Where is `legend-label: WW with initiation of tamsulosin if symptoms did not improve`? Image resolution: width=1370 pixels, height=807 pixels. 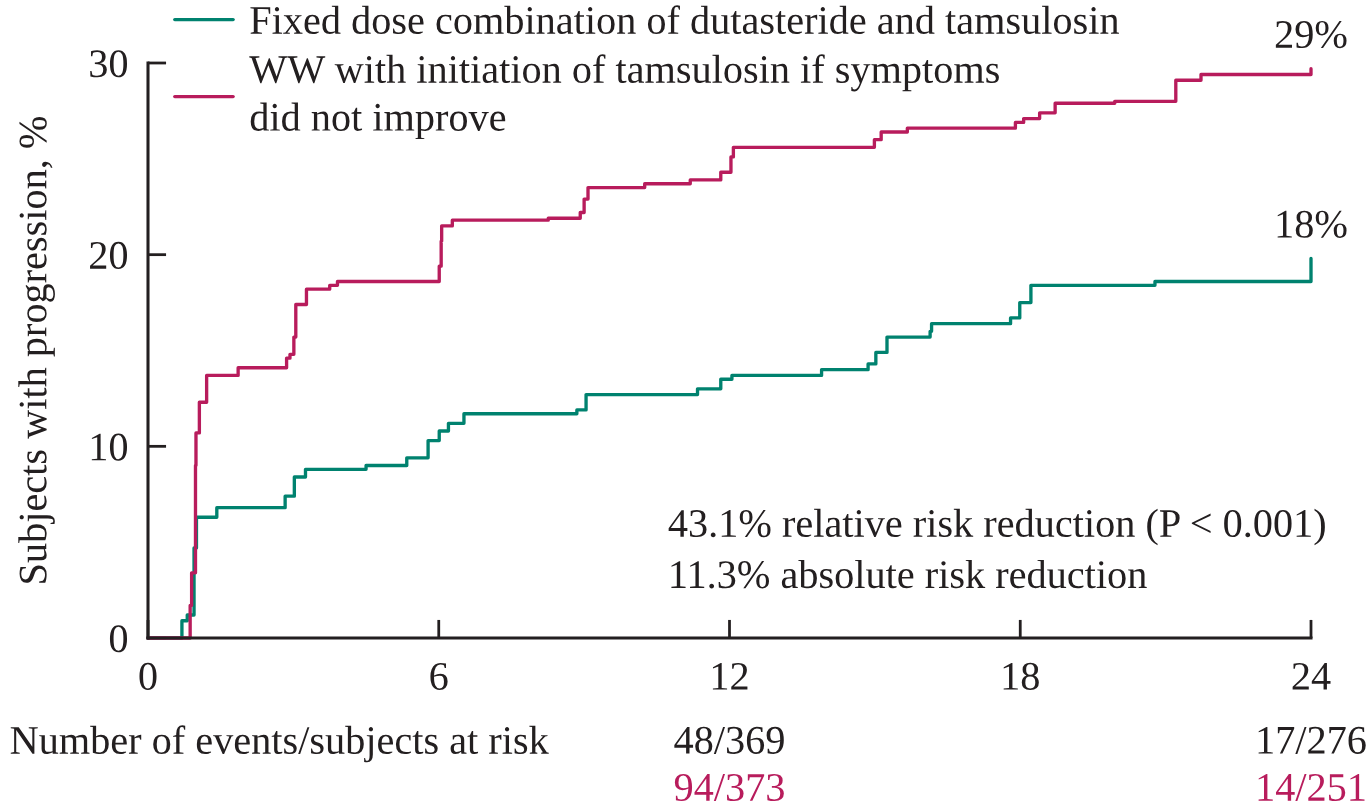 legend-label: WW with initiation of tamsulosin if symptoms did not improve is located at coordinates (624, 97).